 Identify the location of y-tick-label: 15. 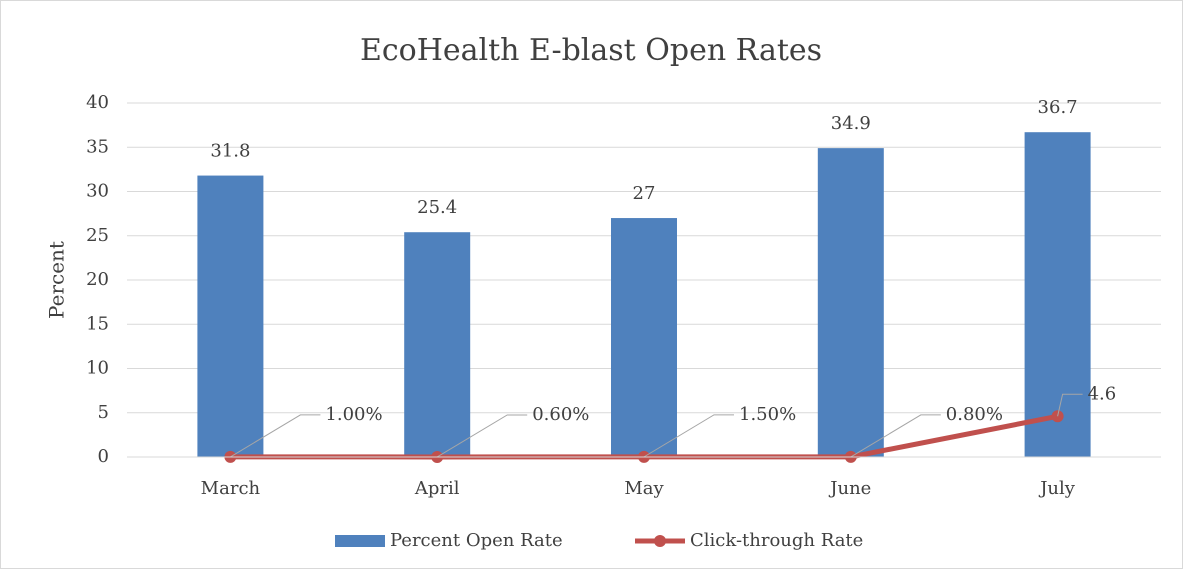
(97, 323).